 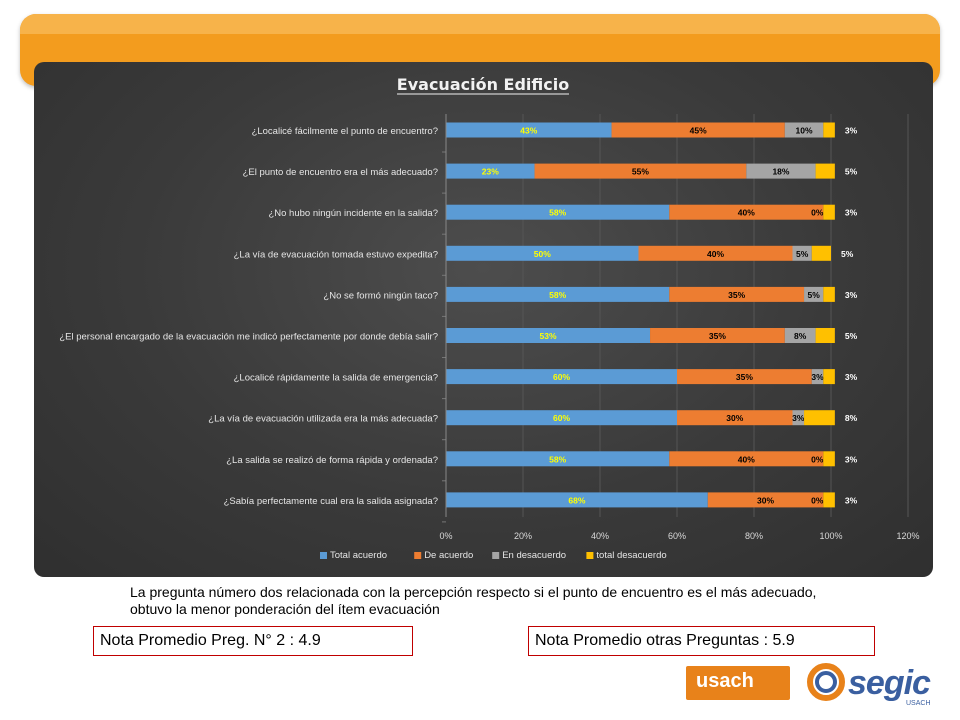 I want to click on legend-label: total desacuerdo, so click(x=631, y=555).